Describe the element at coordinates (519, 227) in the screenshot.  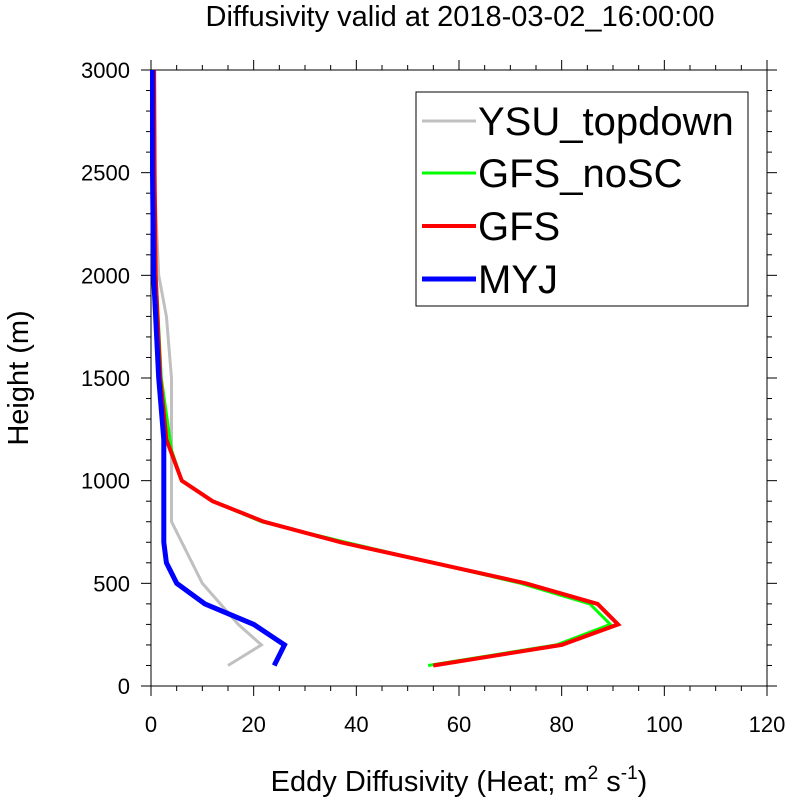
I see `legend-label-gfs: GFS` at that location.